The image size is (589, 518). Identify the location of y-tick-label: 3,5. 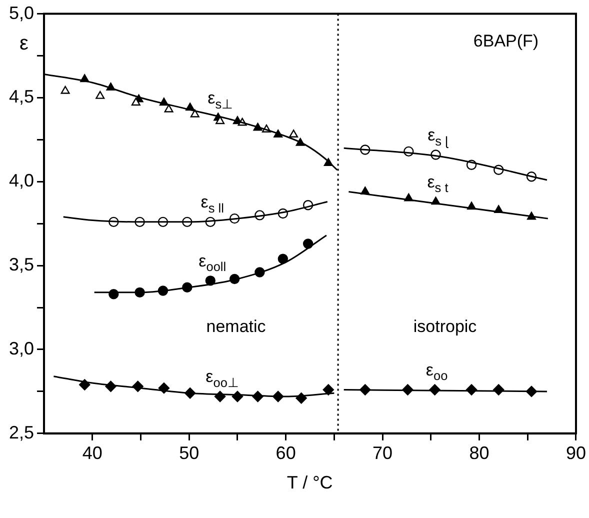
(21, 264).